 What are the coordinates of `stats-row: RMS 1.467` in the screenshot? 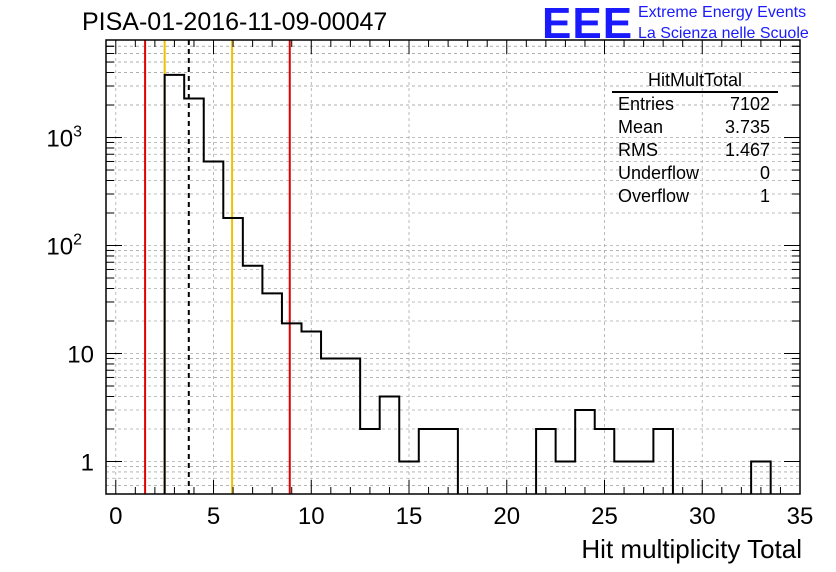 It's located at (695, 150).